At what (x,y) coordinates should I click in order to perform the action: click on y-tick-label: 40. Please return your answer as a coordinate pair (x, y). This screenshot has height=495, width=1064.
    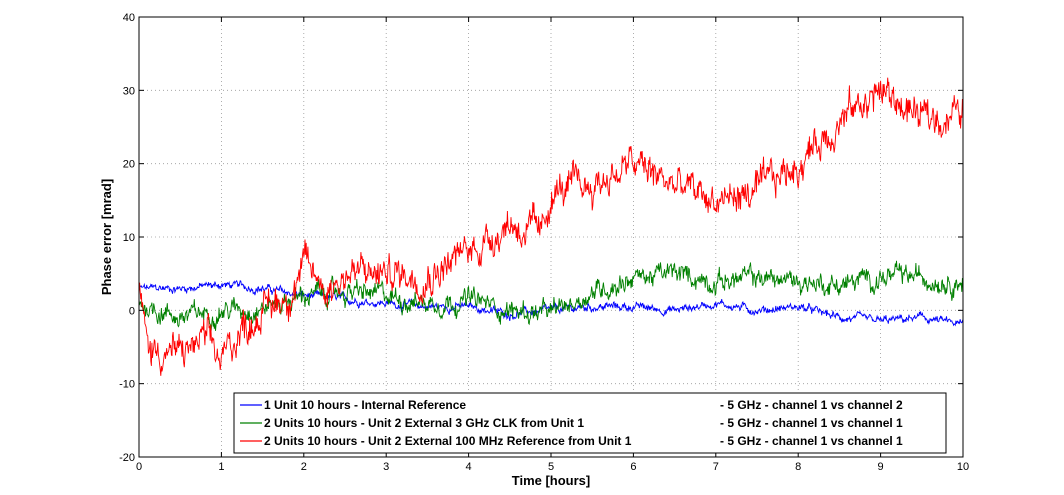
    Looking at the image, I should click on (129, 18).